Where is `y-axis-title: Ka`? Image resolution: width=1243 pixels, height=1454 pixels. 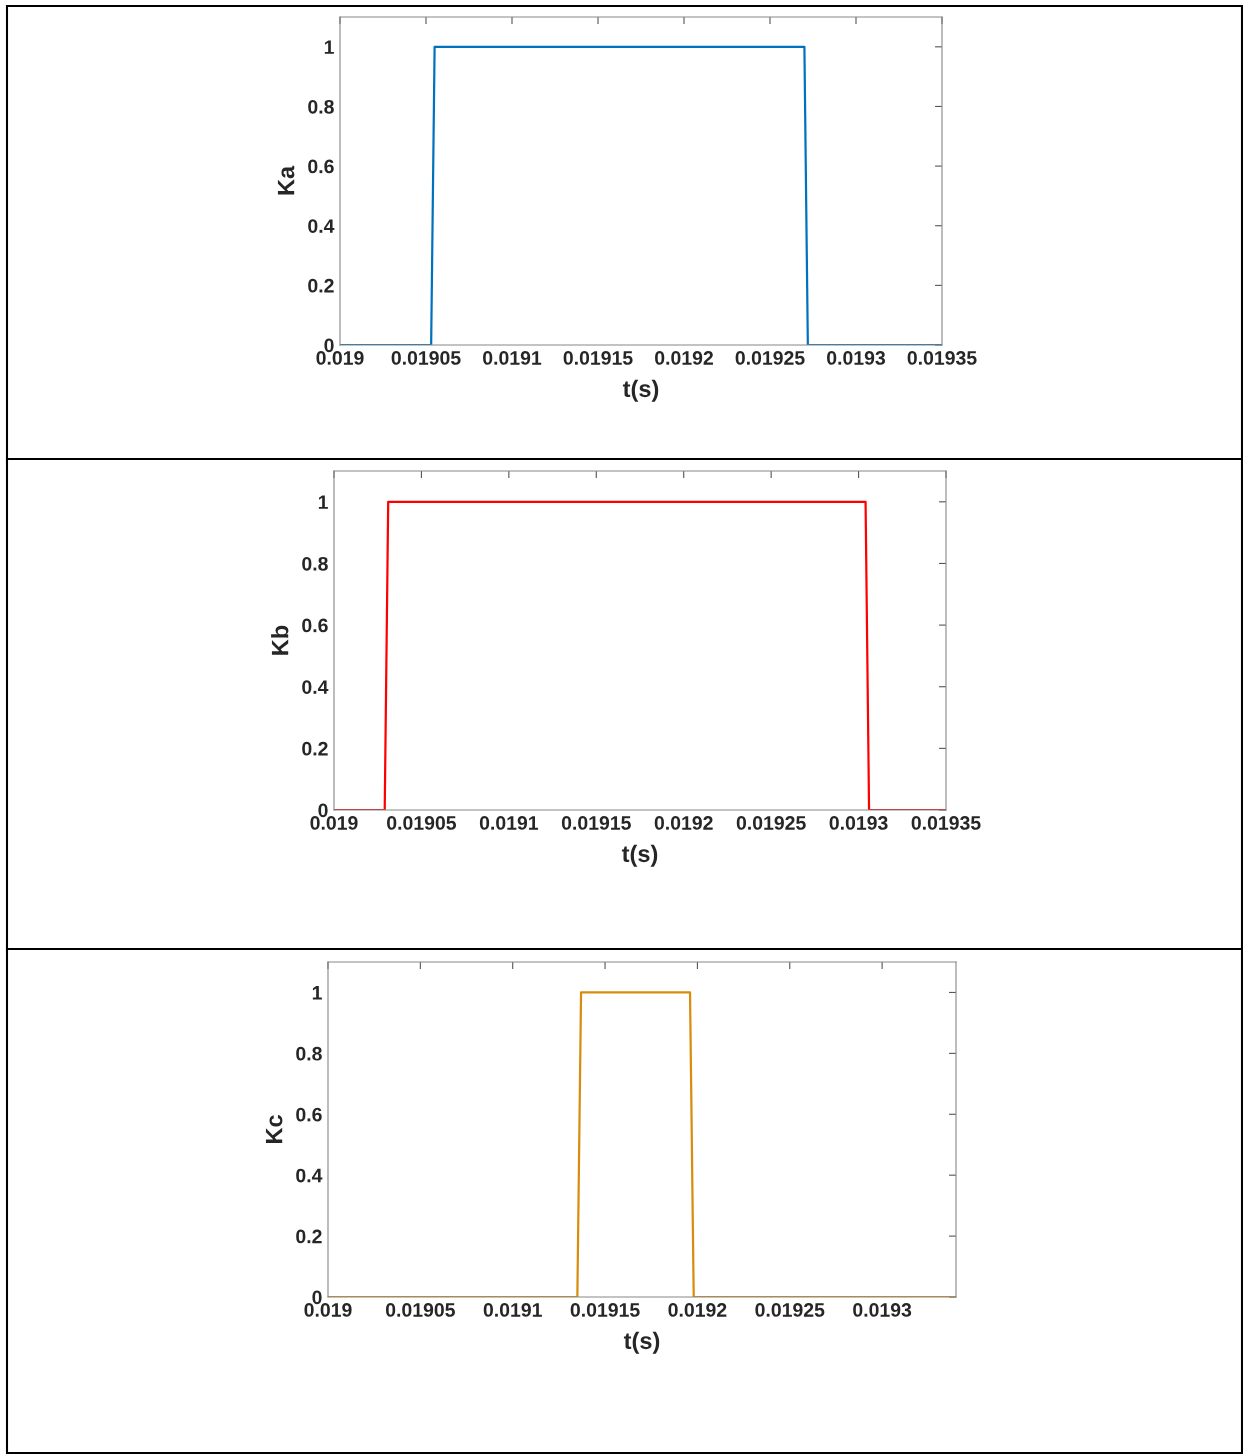
y-axis-title: Ka is located at coordinates (286, 180).